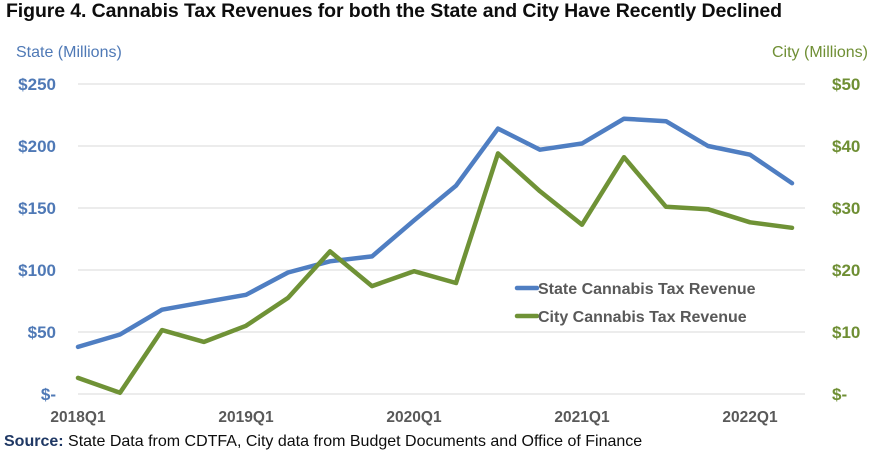  Describe the element at coordinates (69, 52) in the screenshot. I see `left-axis-title: State (Millions)` at that location.